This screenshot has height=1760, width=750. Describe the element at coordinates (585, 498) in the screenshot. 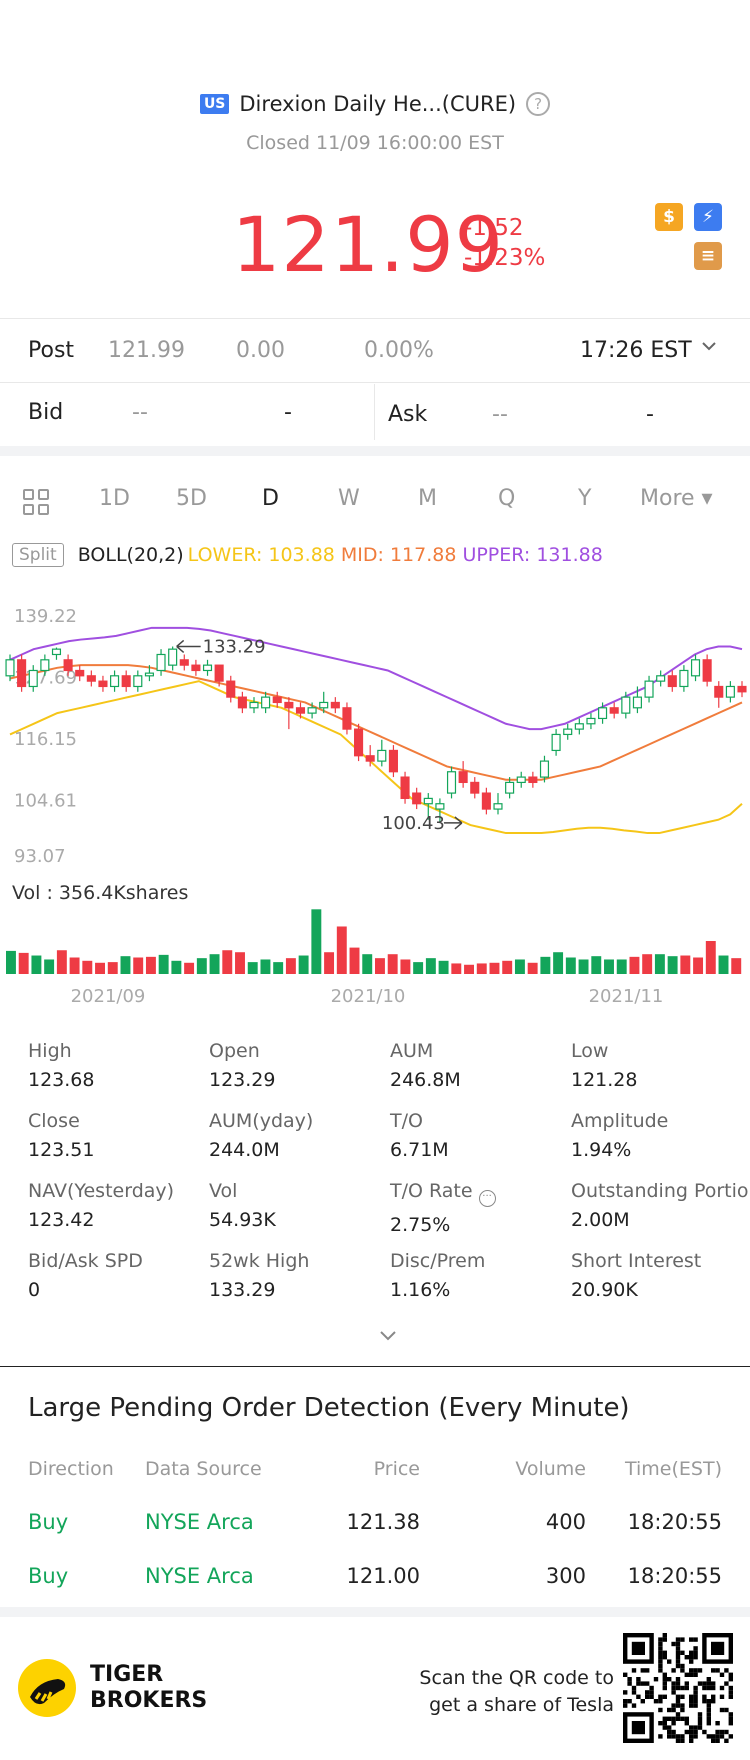

I see `tab-y: Y` at that location.